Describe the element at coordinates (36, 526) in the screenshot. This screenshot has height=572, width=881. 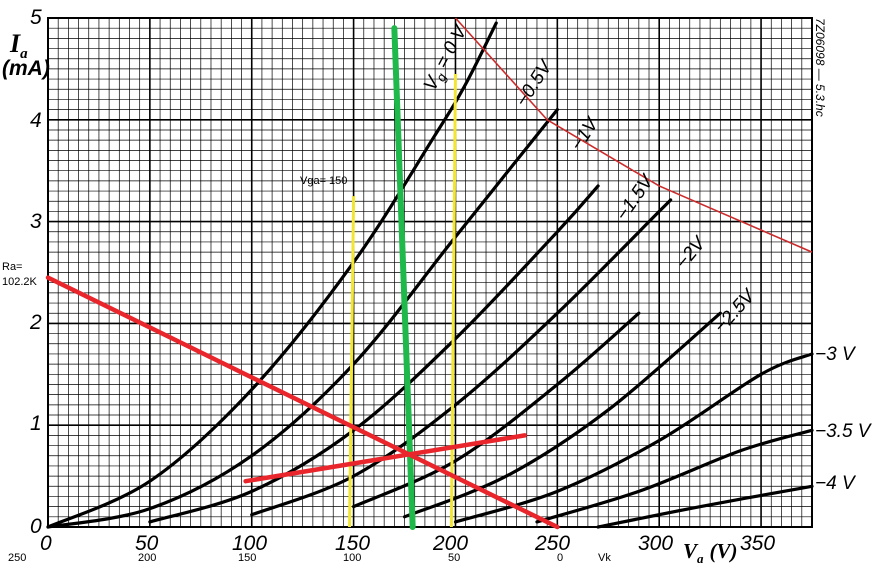
I see `y-tick-label: 0` at that location.